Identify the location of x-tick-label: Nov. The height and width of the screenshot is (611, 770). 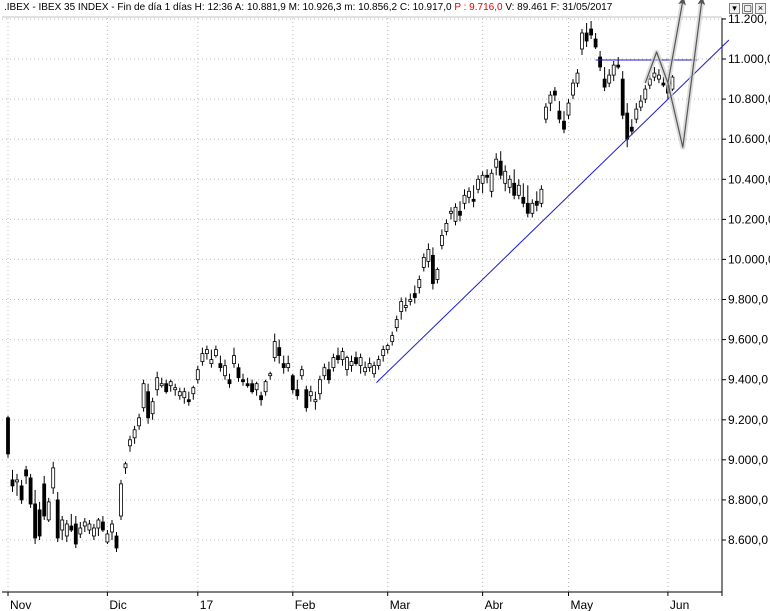
(20, 604).